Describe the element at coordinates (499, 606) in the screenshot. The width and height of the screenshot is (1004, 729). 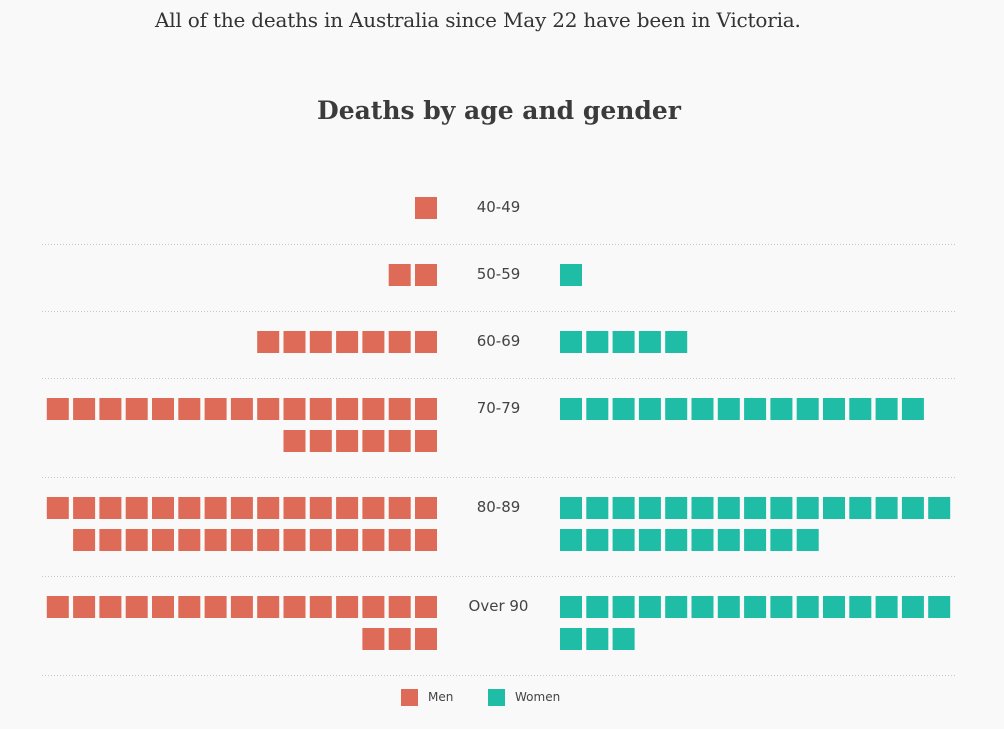
I see `age-label: Over 90` at that location.